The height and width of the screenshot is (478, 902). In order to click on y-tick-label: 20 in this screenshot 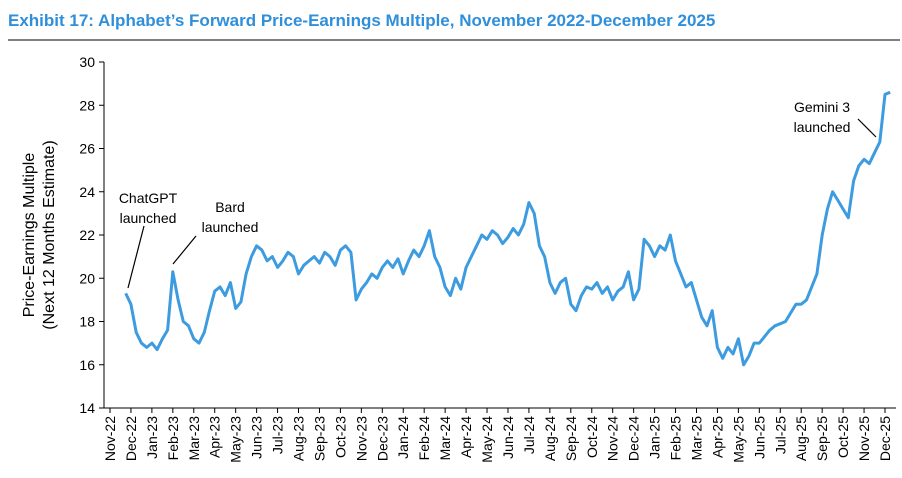, I will do `click(87, 278)`.